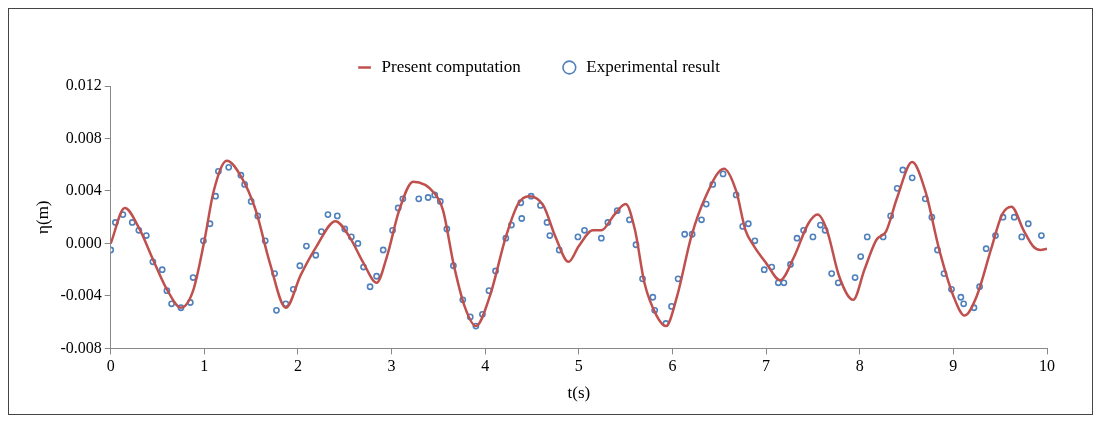  Describe the element at coordinates (81, 295) in the screenshot. I see `y-tick-label: -0.004` at that location.